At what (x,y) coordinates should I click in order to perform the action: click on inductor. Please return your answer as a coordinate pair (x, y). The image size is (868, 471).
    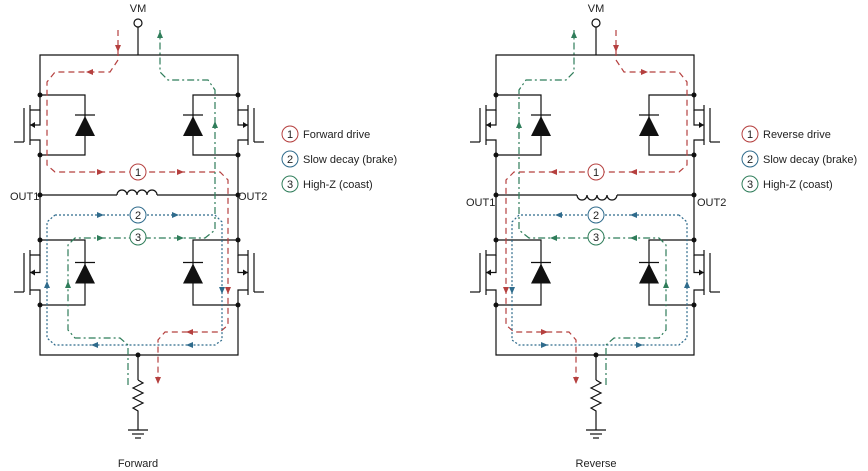
    Looking at the image, I should click on (597, 197).